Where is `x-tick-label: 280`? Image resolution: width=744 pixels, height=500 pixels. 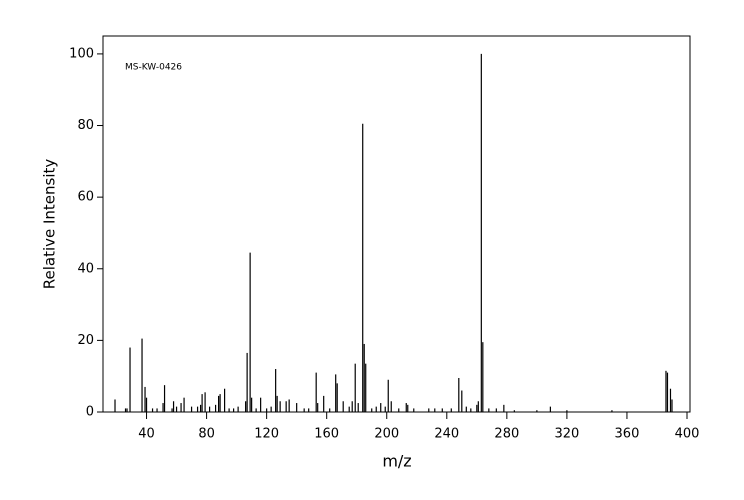 x-tick-label: 280 is located at coordinates (506, 434).